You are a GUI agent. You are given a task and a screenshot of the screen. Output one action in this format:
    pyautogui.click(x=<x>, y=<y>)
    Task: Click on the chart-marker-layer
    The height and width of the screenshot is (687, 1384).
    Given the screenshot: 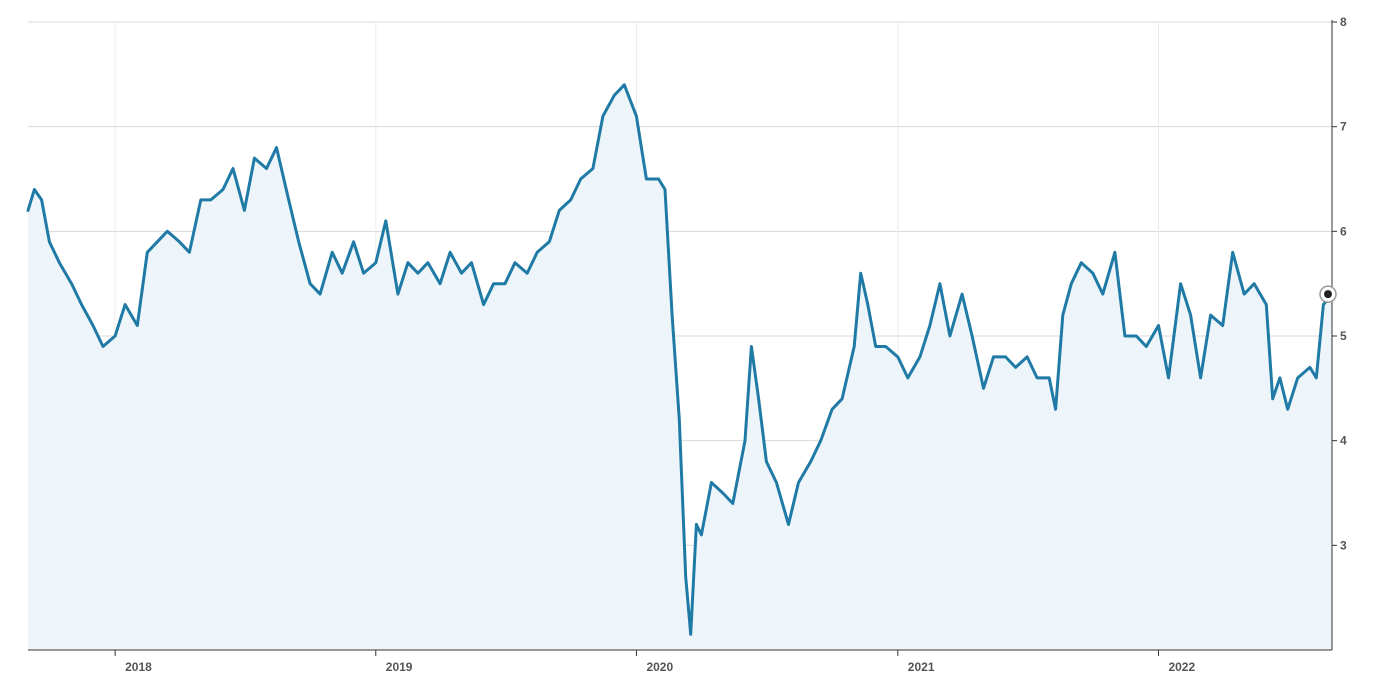 What is the action you would take?
    pyautogui.click(x=1328, y=294)
    